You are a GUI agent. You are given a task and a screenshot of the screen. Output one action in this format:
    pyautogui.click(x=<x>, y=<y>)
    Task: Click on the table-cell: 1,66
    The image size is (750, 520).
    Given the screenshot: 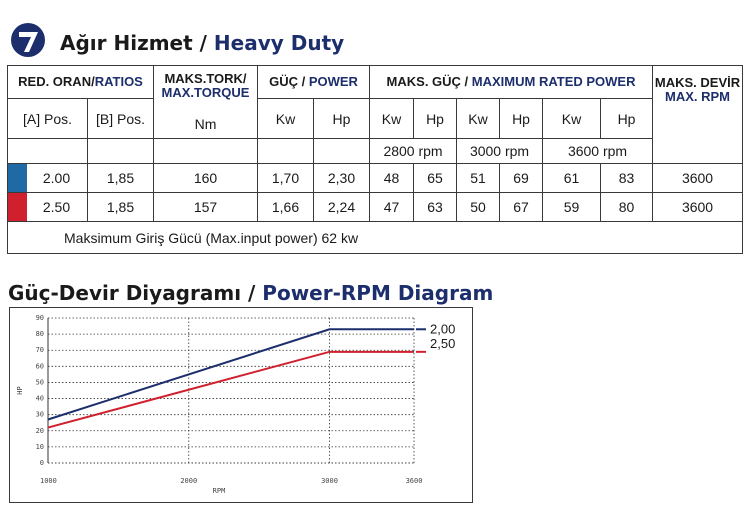 What is the action you would take?
    pyautogui.click(x=285, y=207)
    